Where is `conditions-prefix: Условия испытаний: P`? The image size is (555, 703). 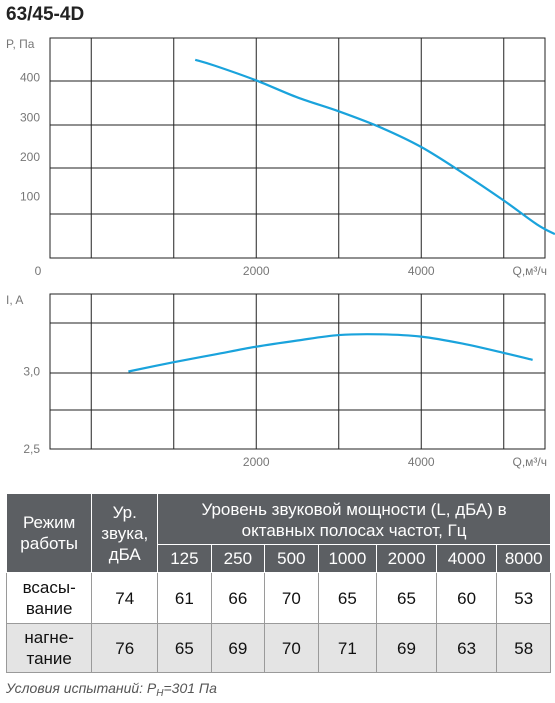 conditions-prefix: Условия испытаний: P is located at coordinates (81, 688).